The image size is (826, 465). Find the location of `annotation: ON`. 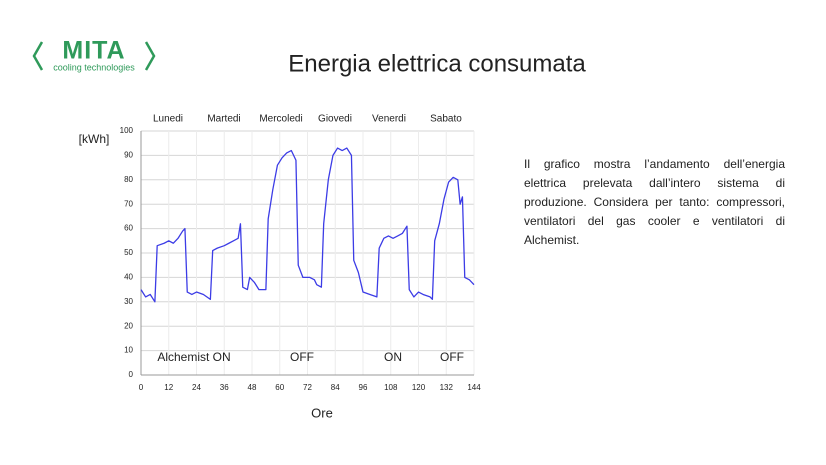

annotation: ON is located at coordinates (393, 357).